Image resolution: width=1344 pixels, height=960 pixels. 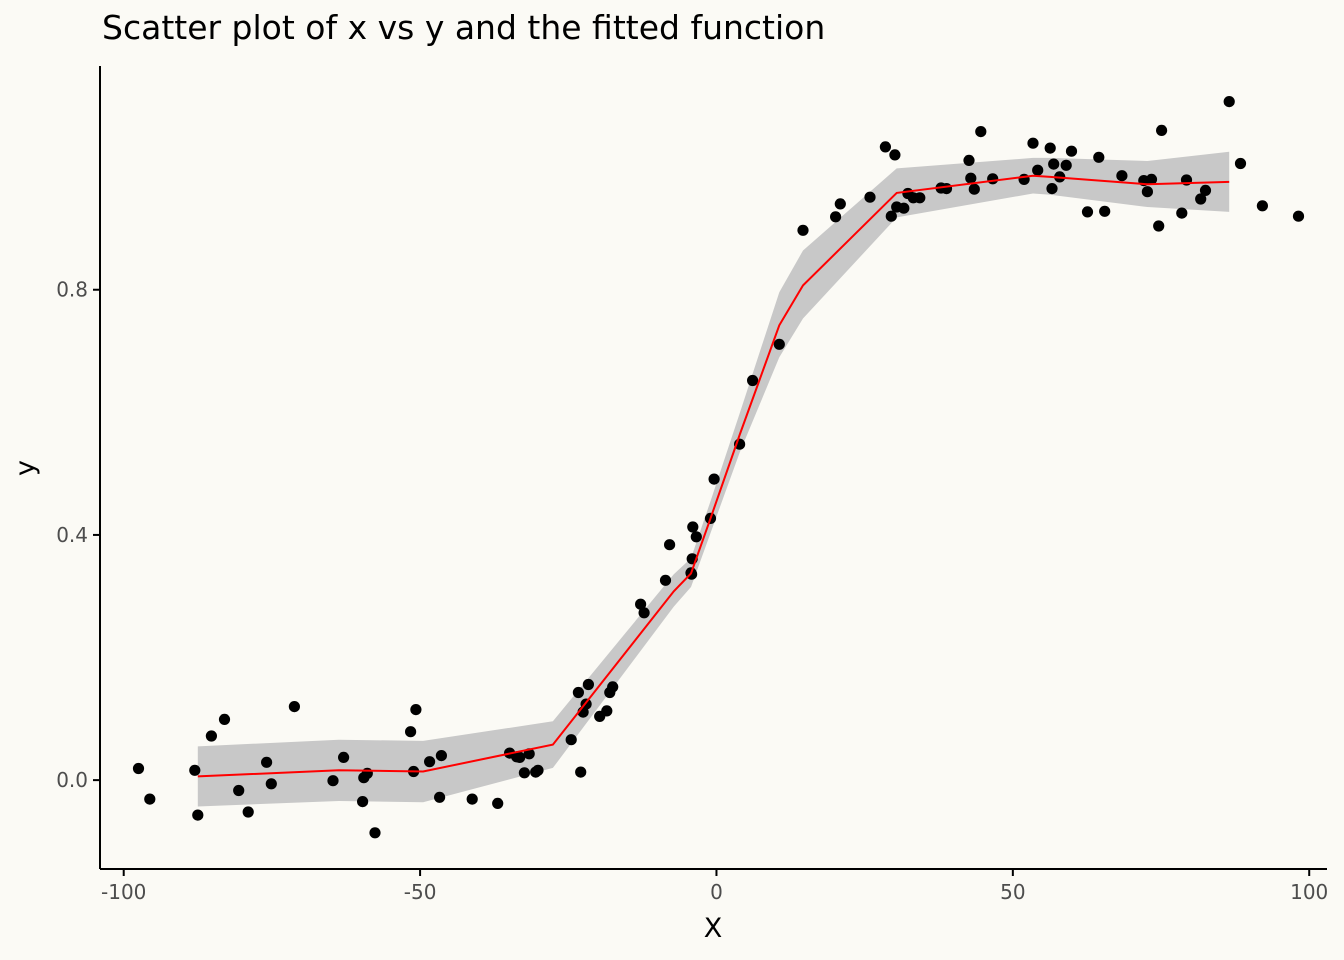 I want to click on y-ticks: 0.0 0.4 0.8, so click(x=78, y=535).